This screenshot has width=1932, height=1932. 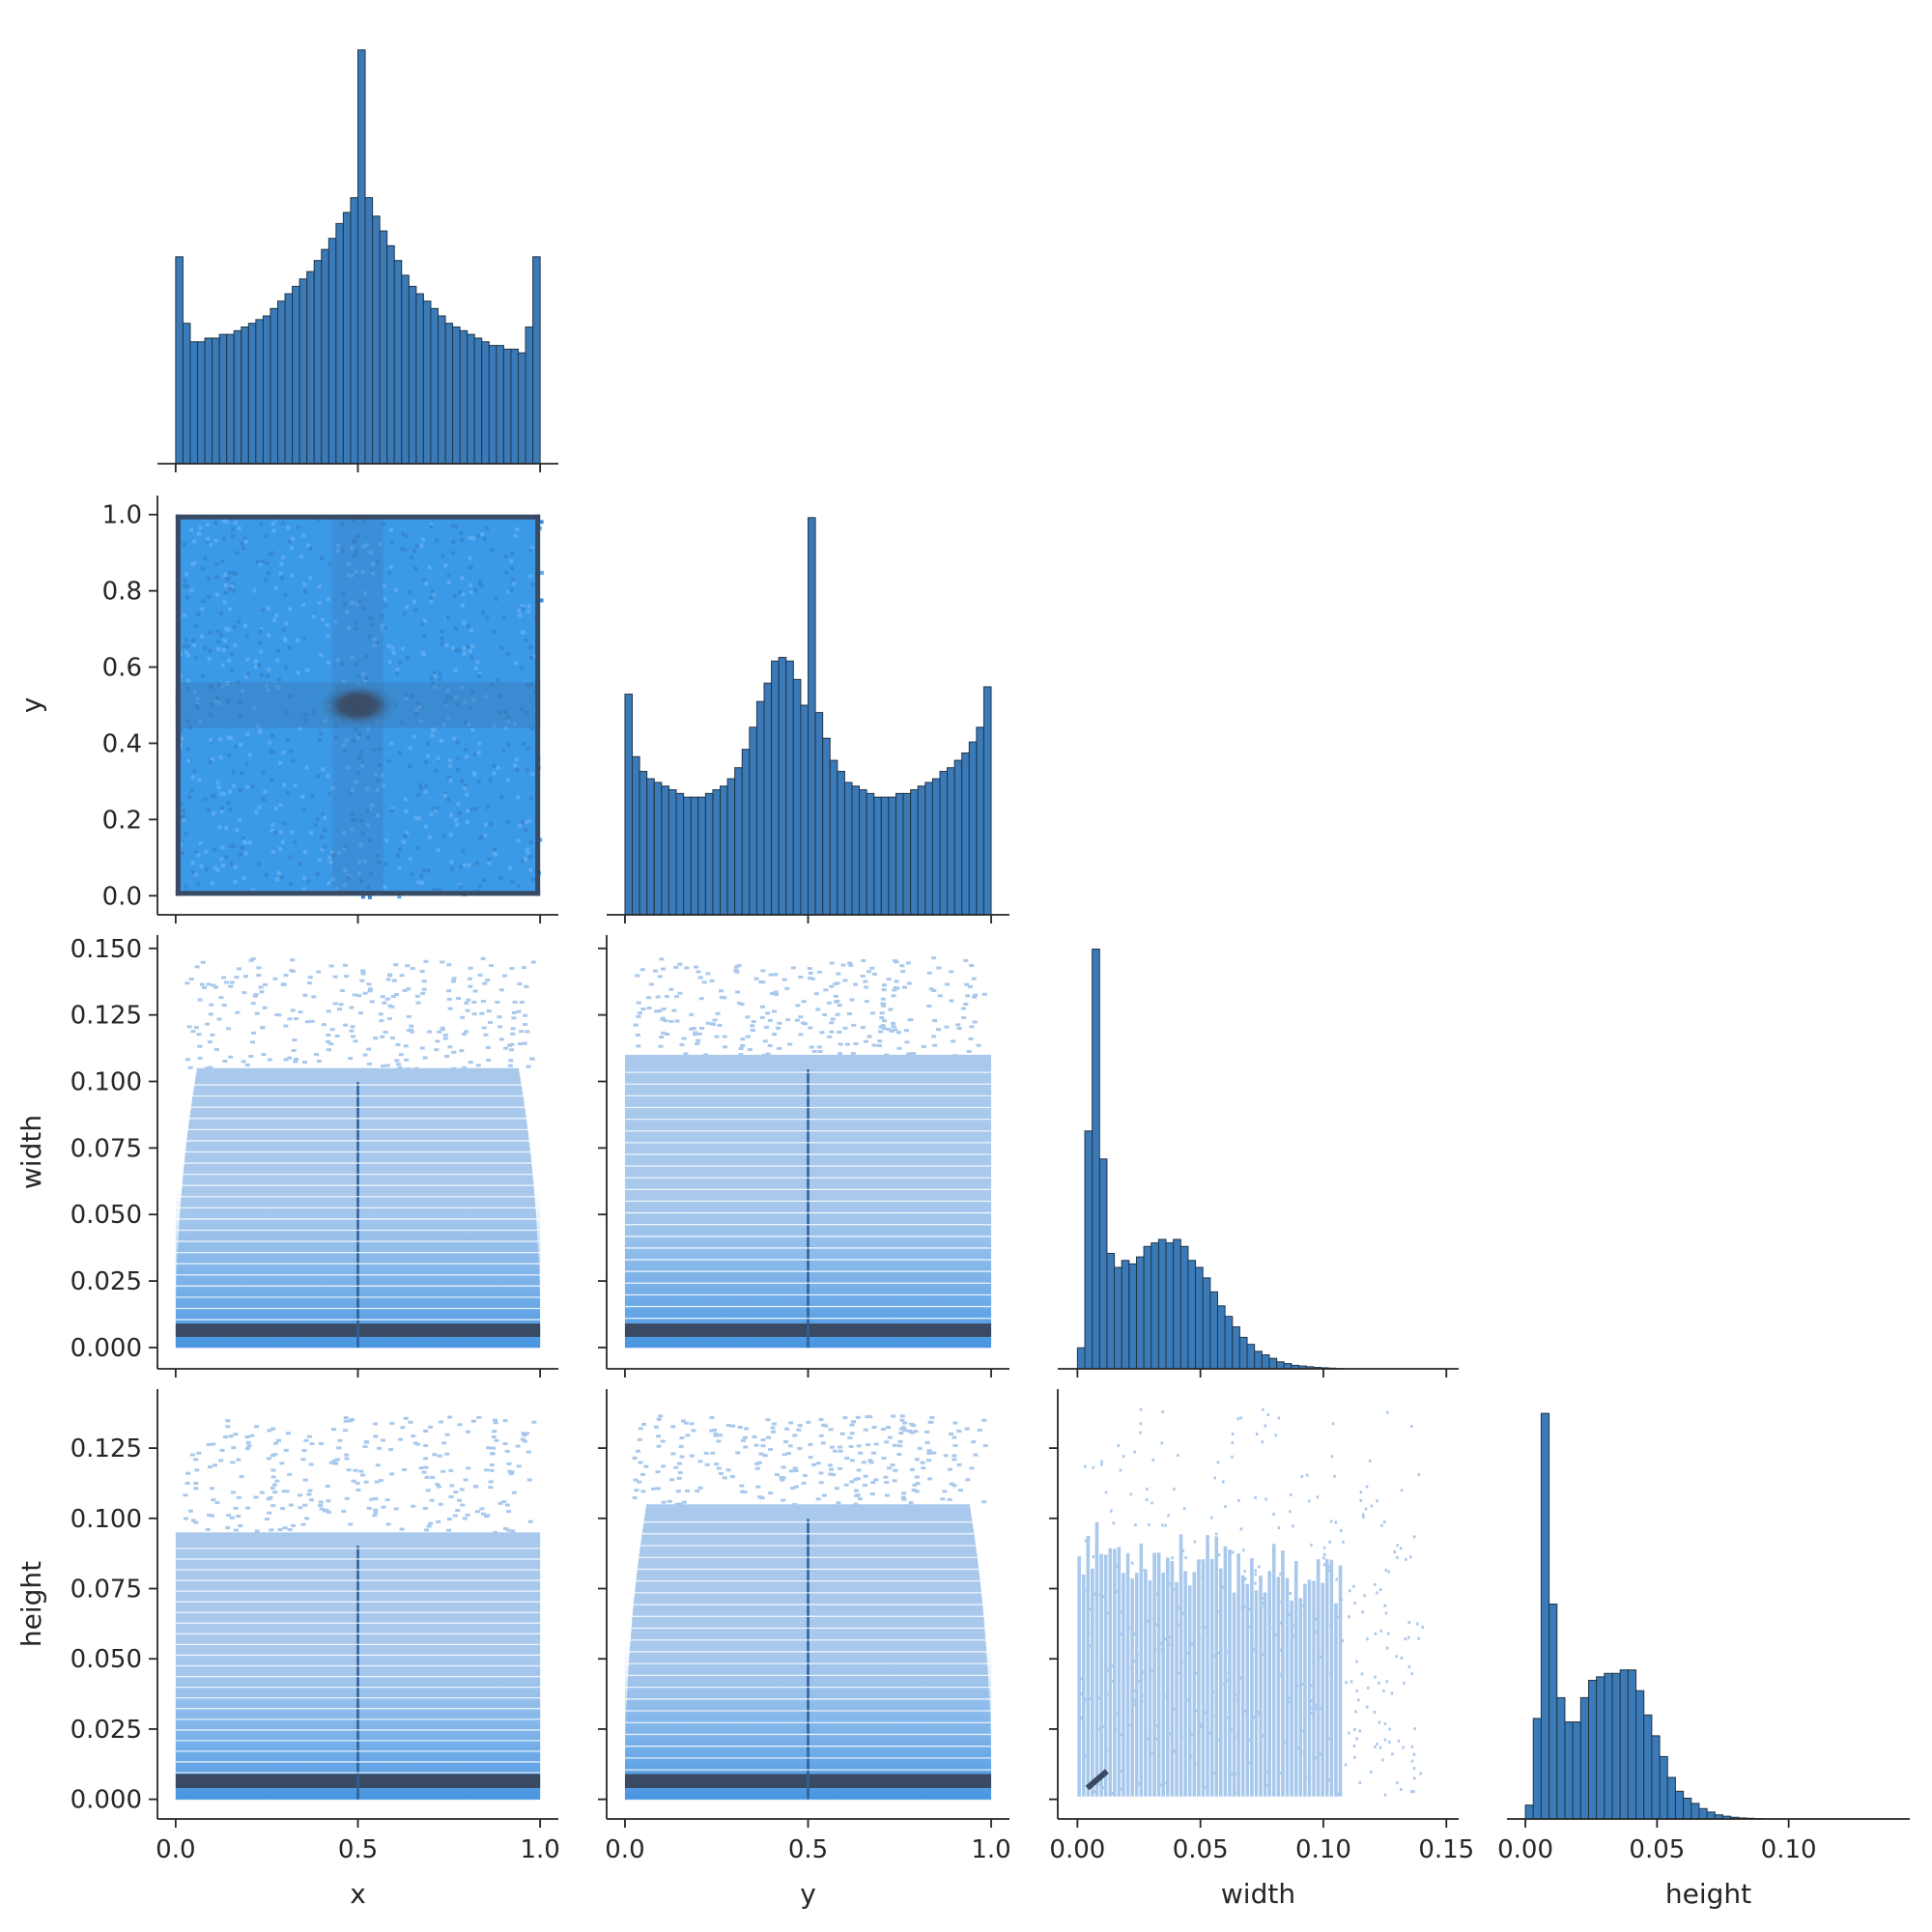 What do you see at coordinates (106, 949) in the screenshot?
I see `y-tick-label: 0.150` at bounding box center [106, 949].